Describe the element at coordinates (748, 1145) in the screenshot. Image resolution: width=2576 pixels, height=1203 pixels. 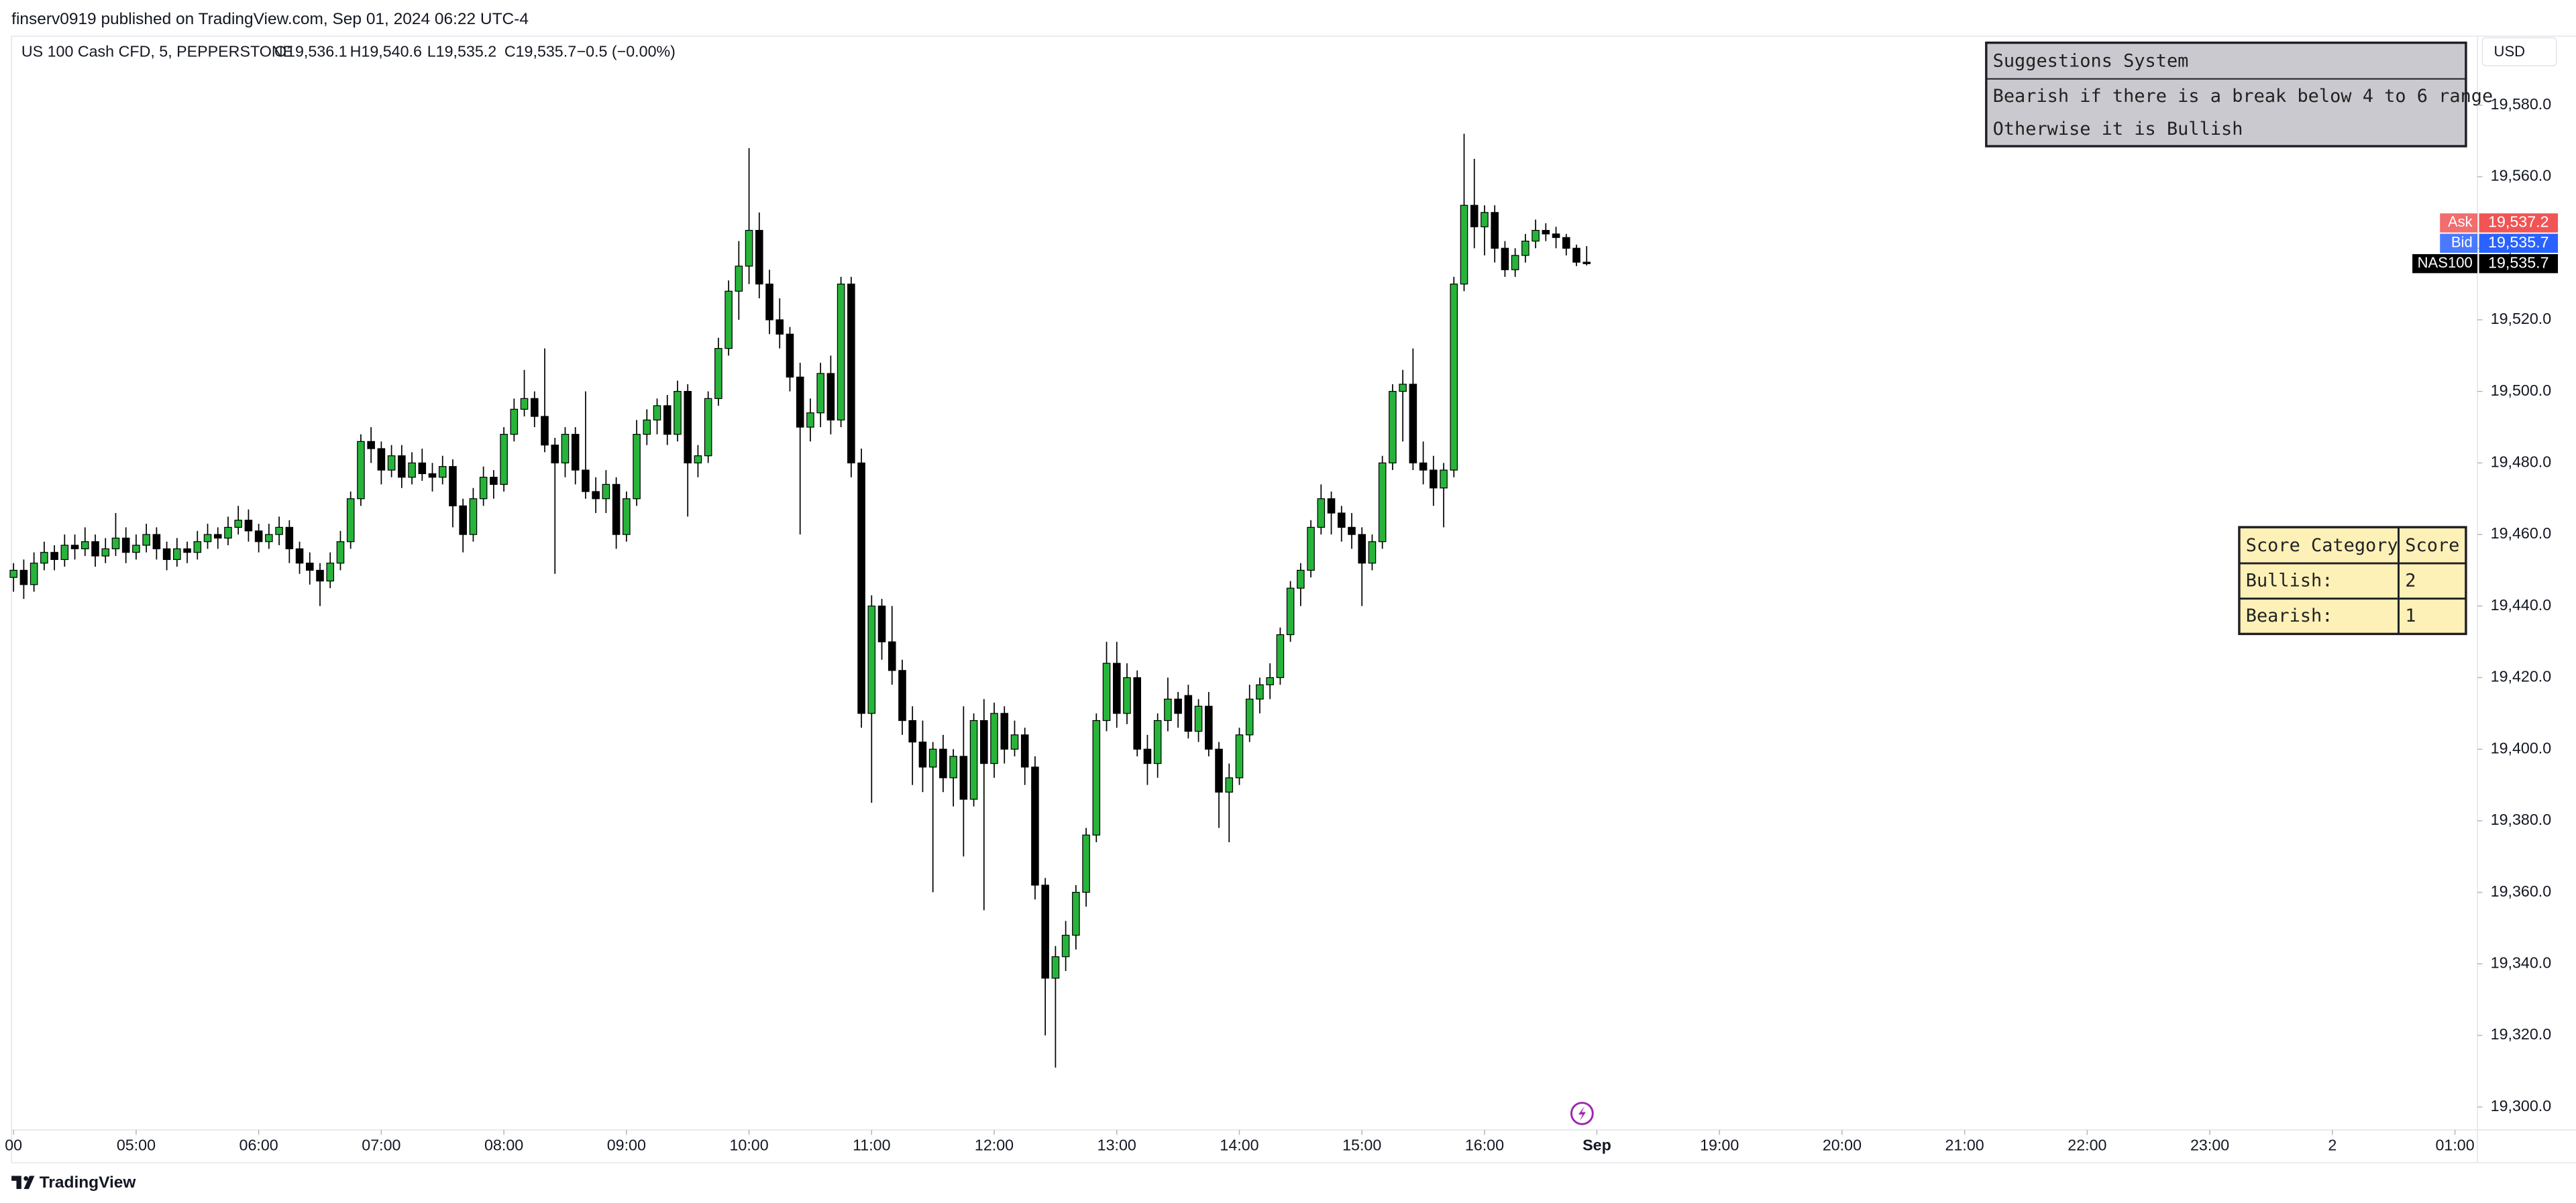
I see `x-tick-label: 10:00` at that location.